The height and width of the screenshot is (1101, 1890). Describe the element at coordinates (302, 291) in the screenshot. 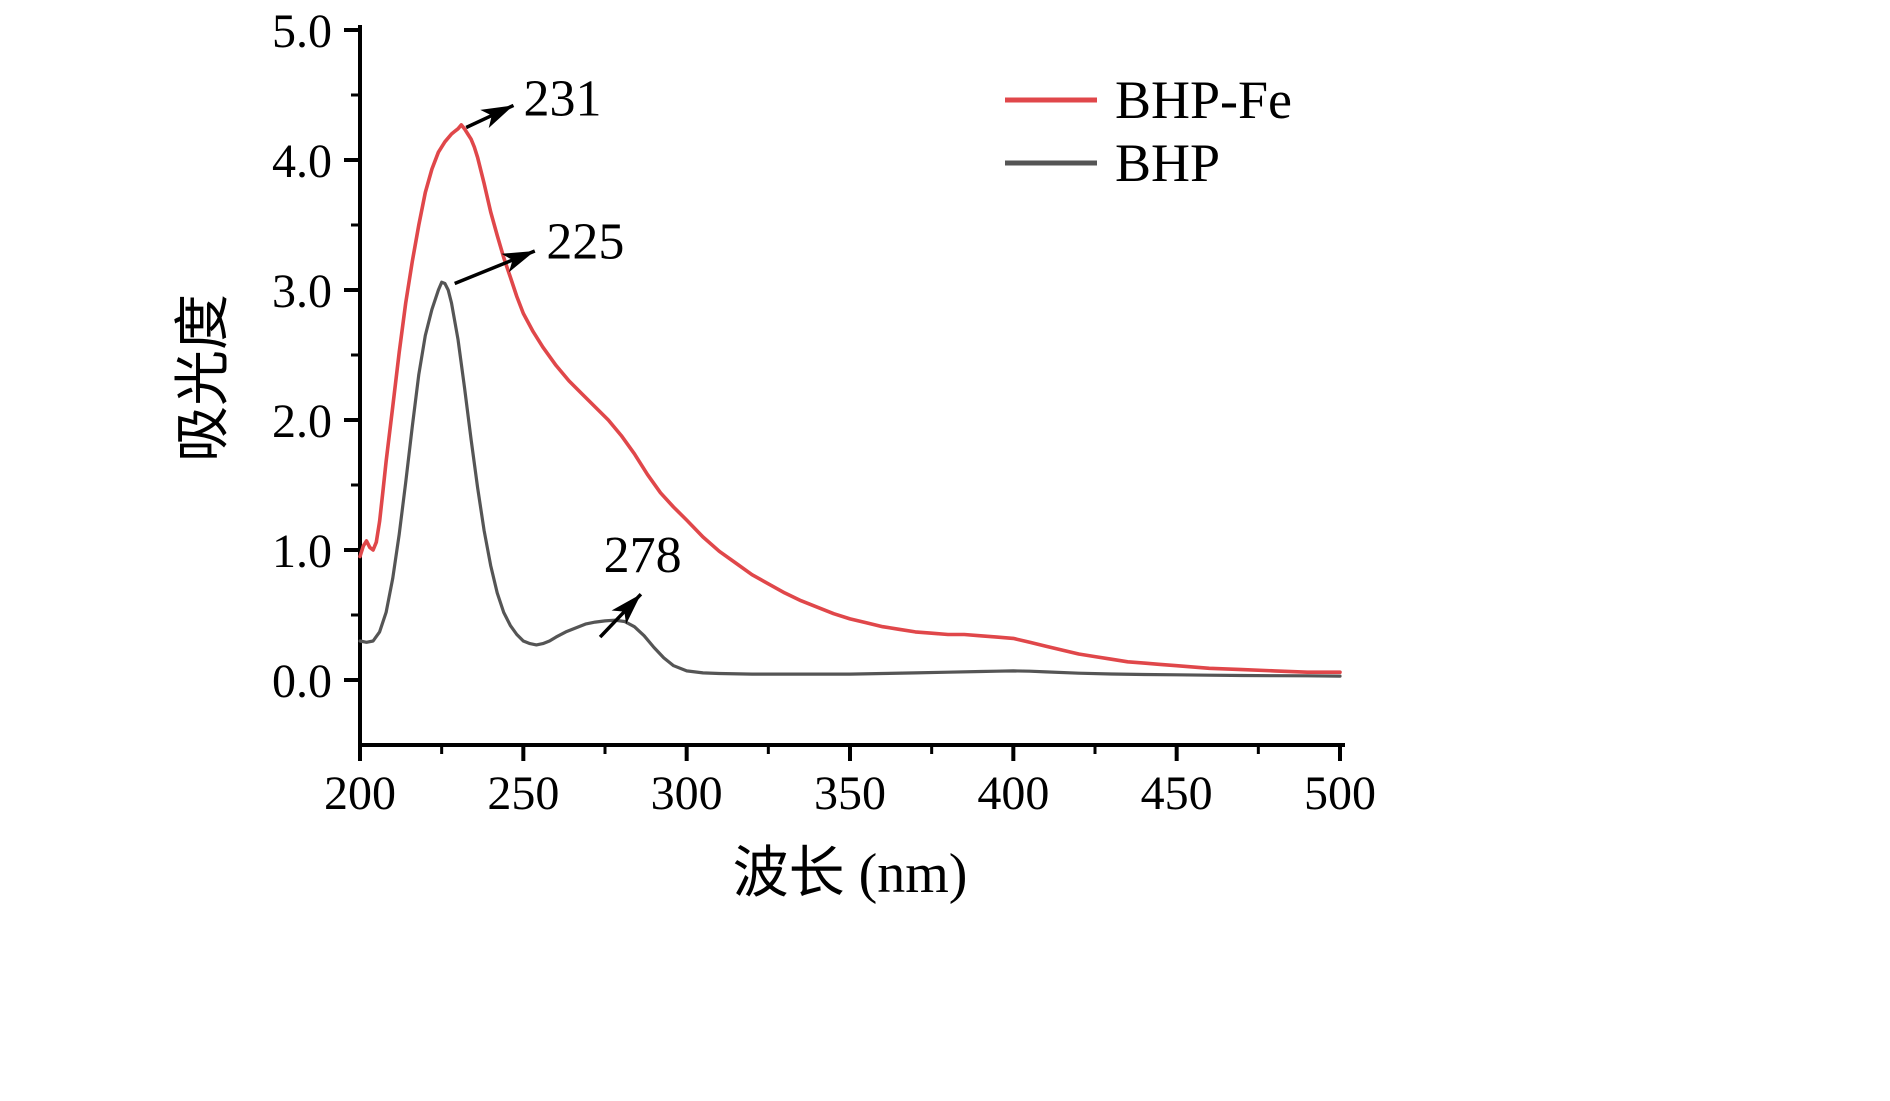

I see `y-tick-label: 3.0` at that location.